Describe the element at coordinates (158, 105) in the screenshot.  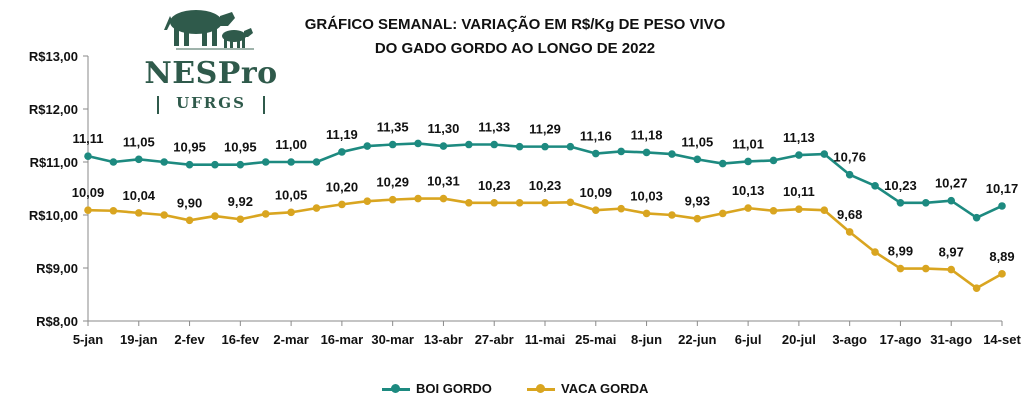
I see `logo-divider-left` at that location.